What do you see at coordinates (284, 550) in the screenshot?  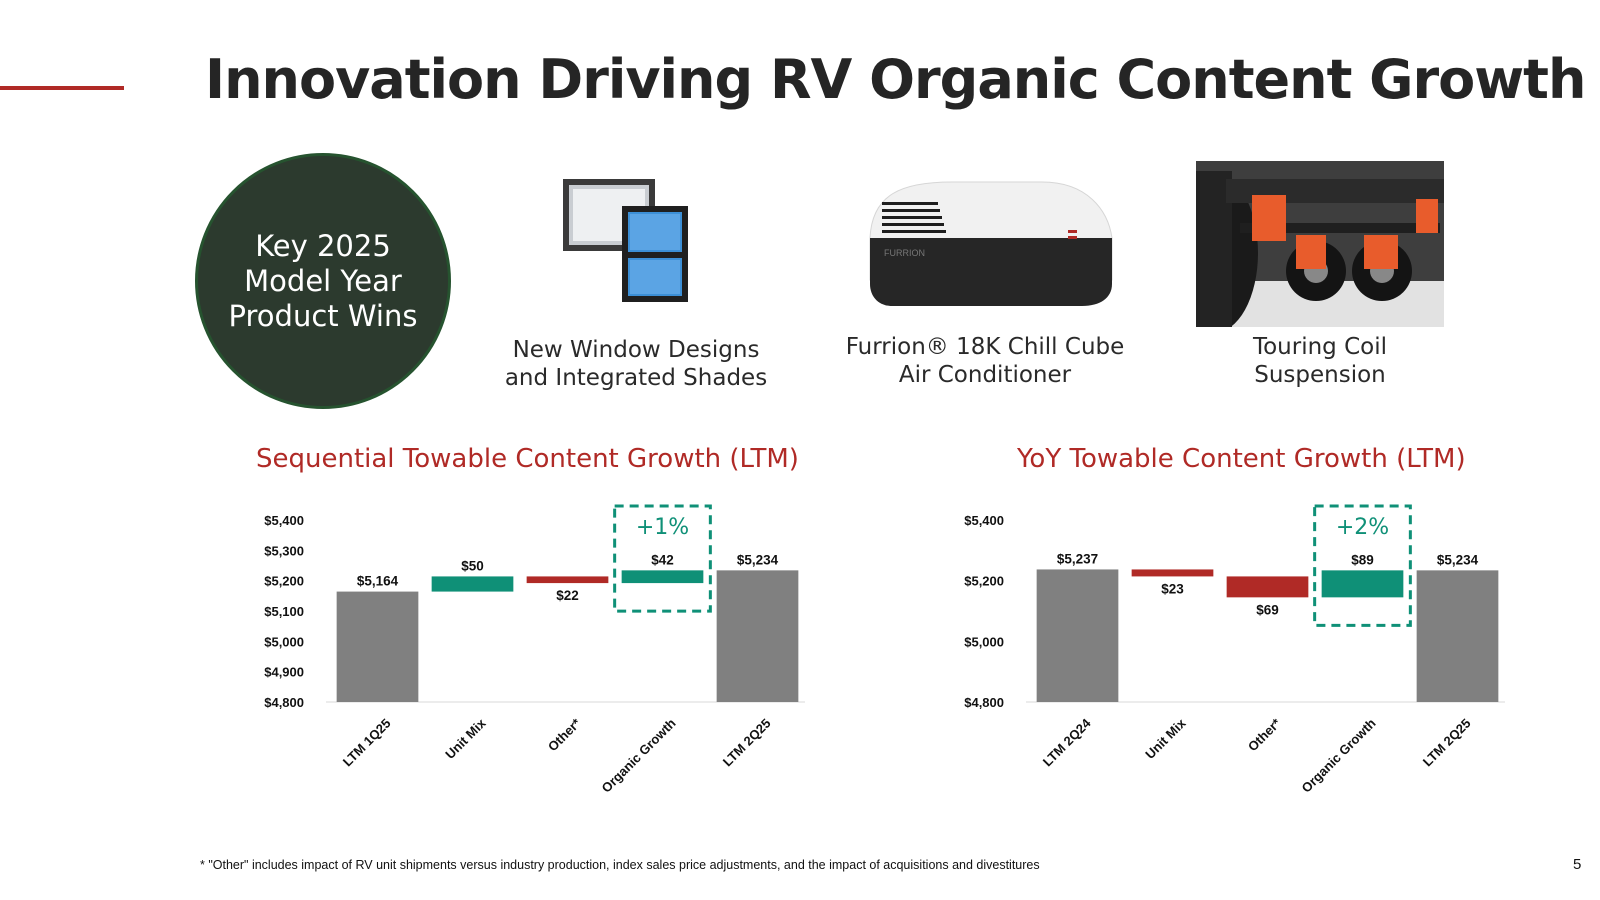 I see `chart-1-y-tick-label: $5,300` at bounding box center [284, 550].